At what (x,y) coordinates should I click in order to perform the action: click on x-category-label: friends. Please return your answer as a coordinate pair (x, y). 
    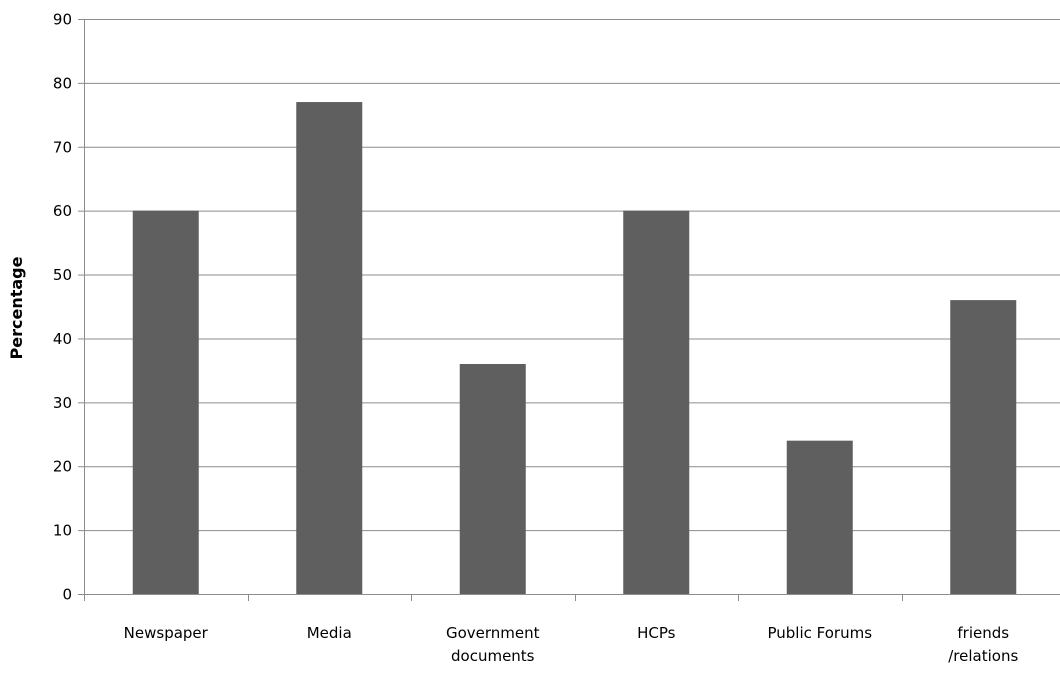
    Looking at the image, I should click on (983, 633).